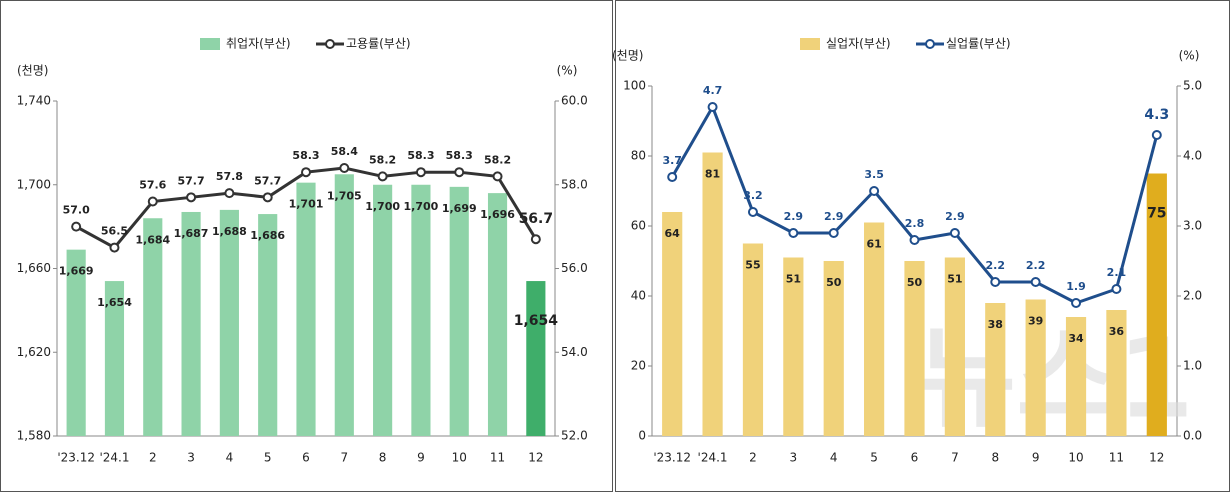 The width and height of the screenshot is (1231, 500). Describe the element at coordinates (1117, 272) in the screenshot. I see `line-value-label: 2.1` at that location.